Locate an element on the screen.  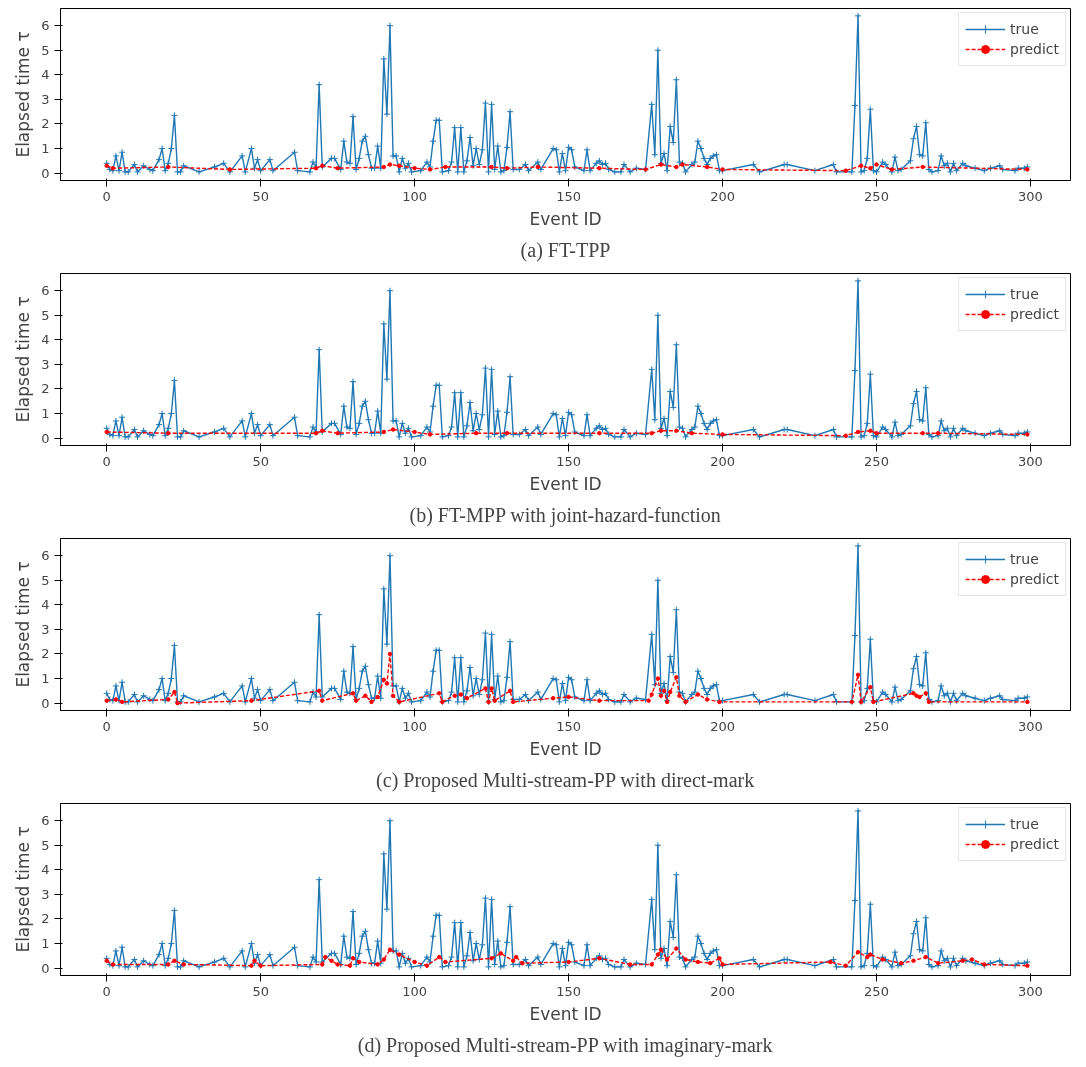
x-tick-label: 200 is located at coordinates (722, 726).